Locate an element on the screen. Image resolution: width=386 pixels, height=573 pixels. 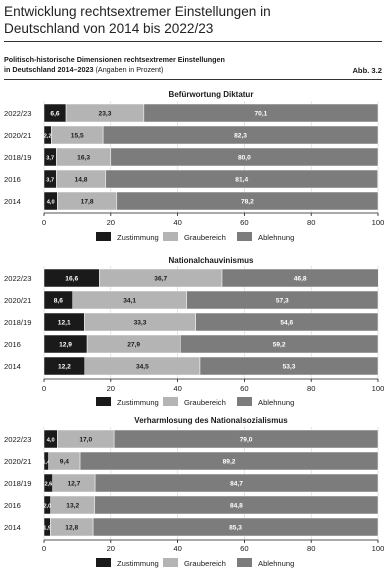
data-label: 57,3 is located at coordinates (282, 301).